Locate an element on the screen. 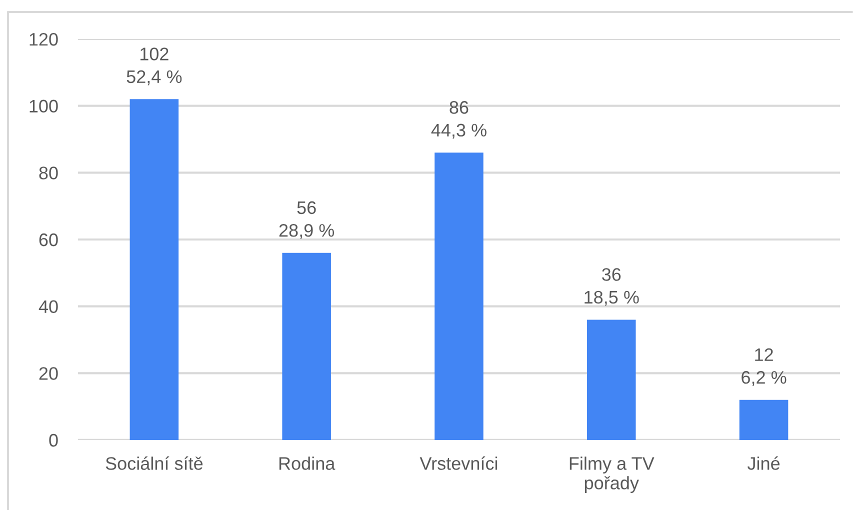  y-tick-label: 40 is located at coordinates (48, 307).